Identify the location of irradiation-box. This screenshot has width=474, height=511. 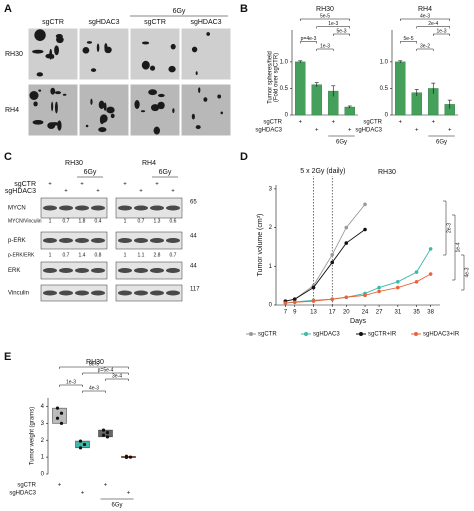
(323, 171).